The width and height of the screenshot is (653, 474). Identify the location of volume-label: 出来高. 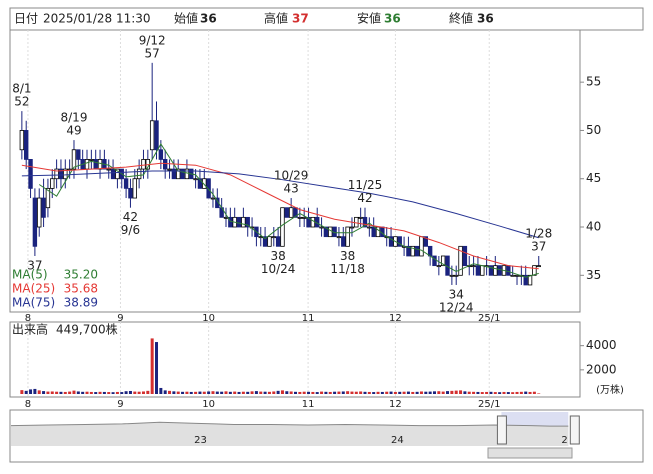
(30, 329).